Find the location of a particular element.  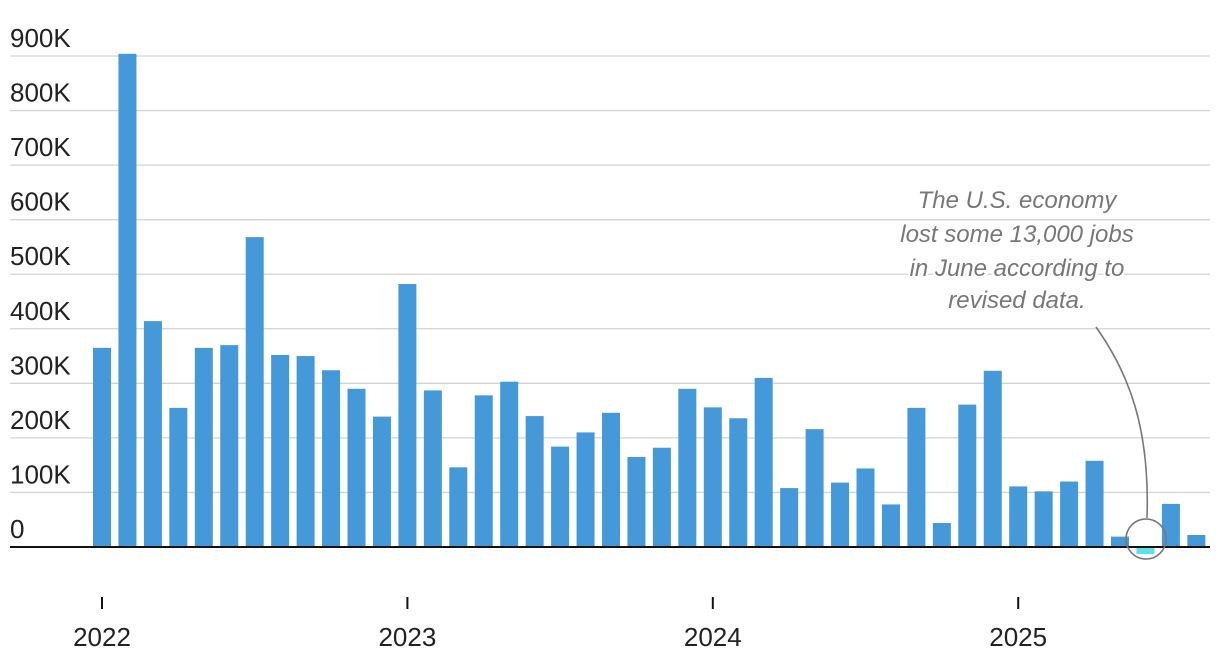

y-tick-label: 100K is located at coordinates (40, 474).